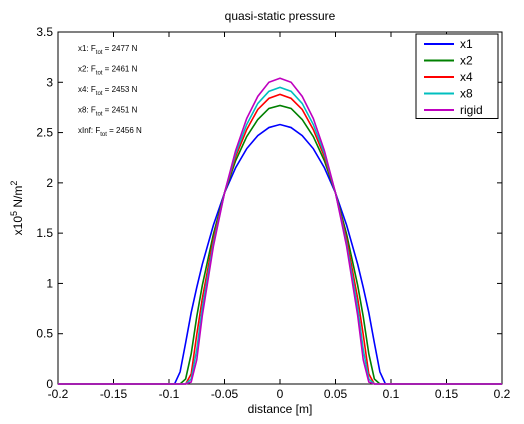 This screenshot has height=424, width=524. Describe the element at coordinates (44, 133) in the screenshot. I see `y-tick-label: 2.5` at that location.